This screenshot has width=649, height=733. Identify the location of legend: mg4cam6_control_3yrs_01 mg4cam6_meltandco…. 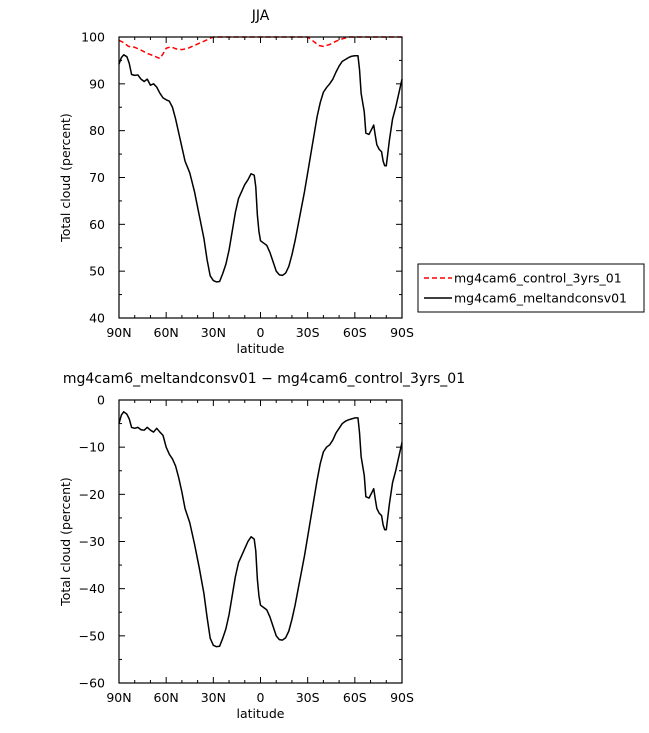
(531, 288).